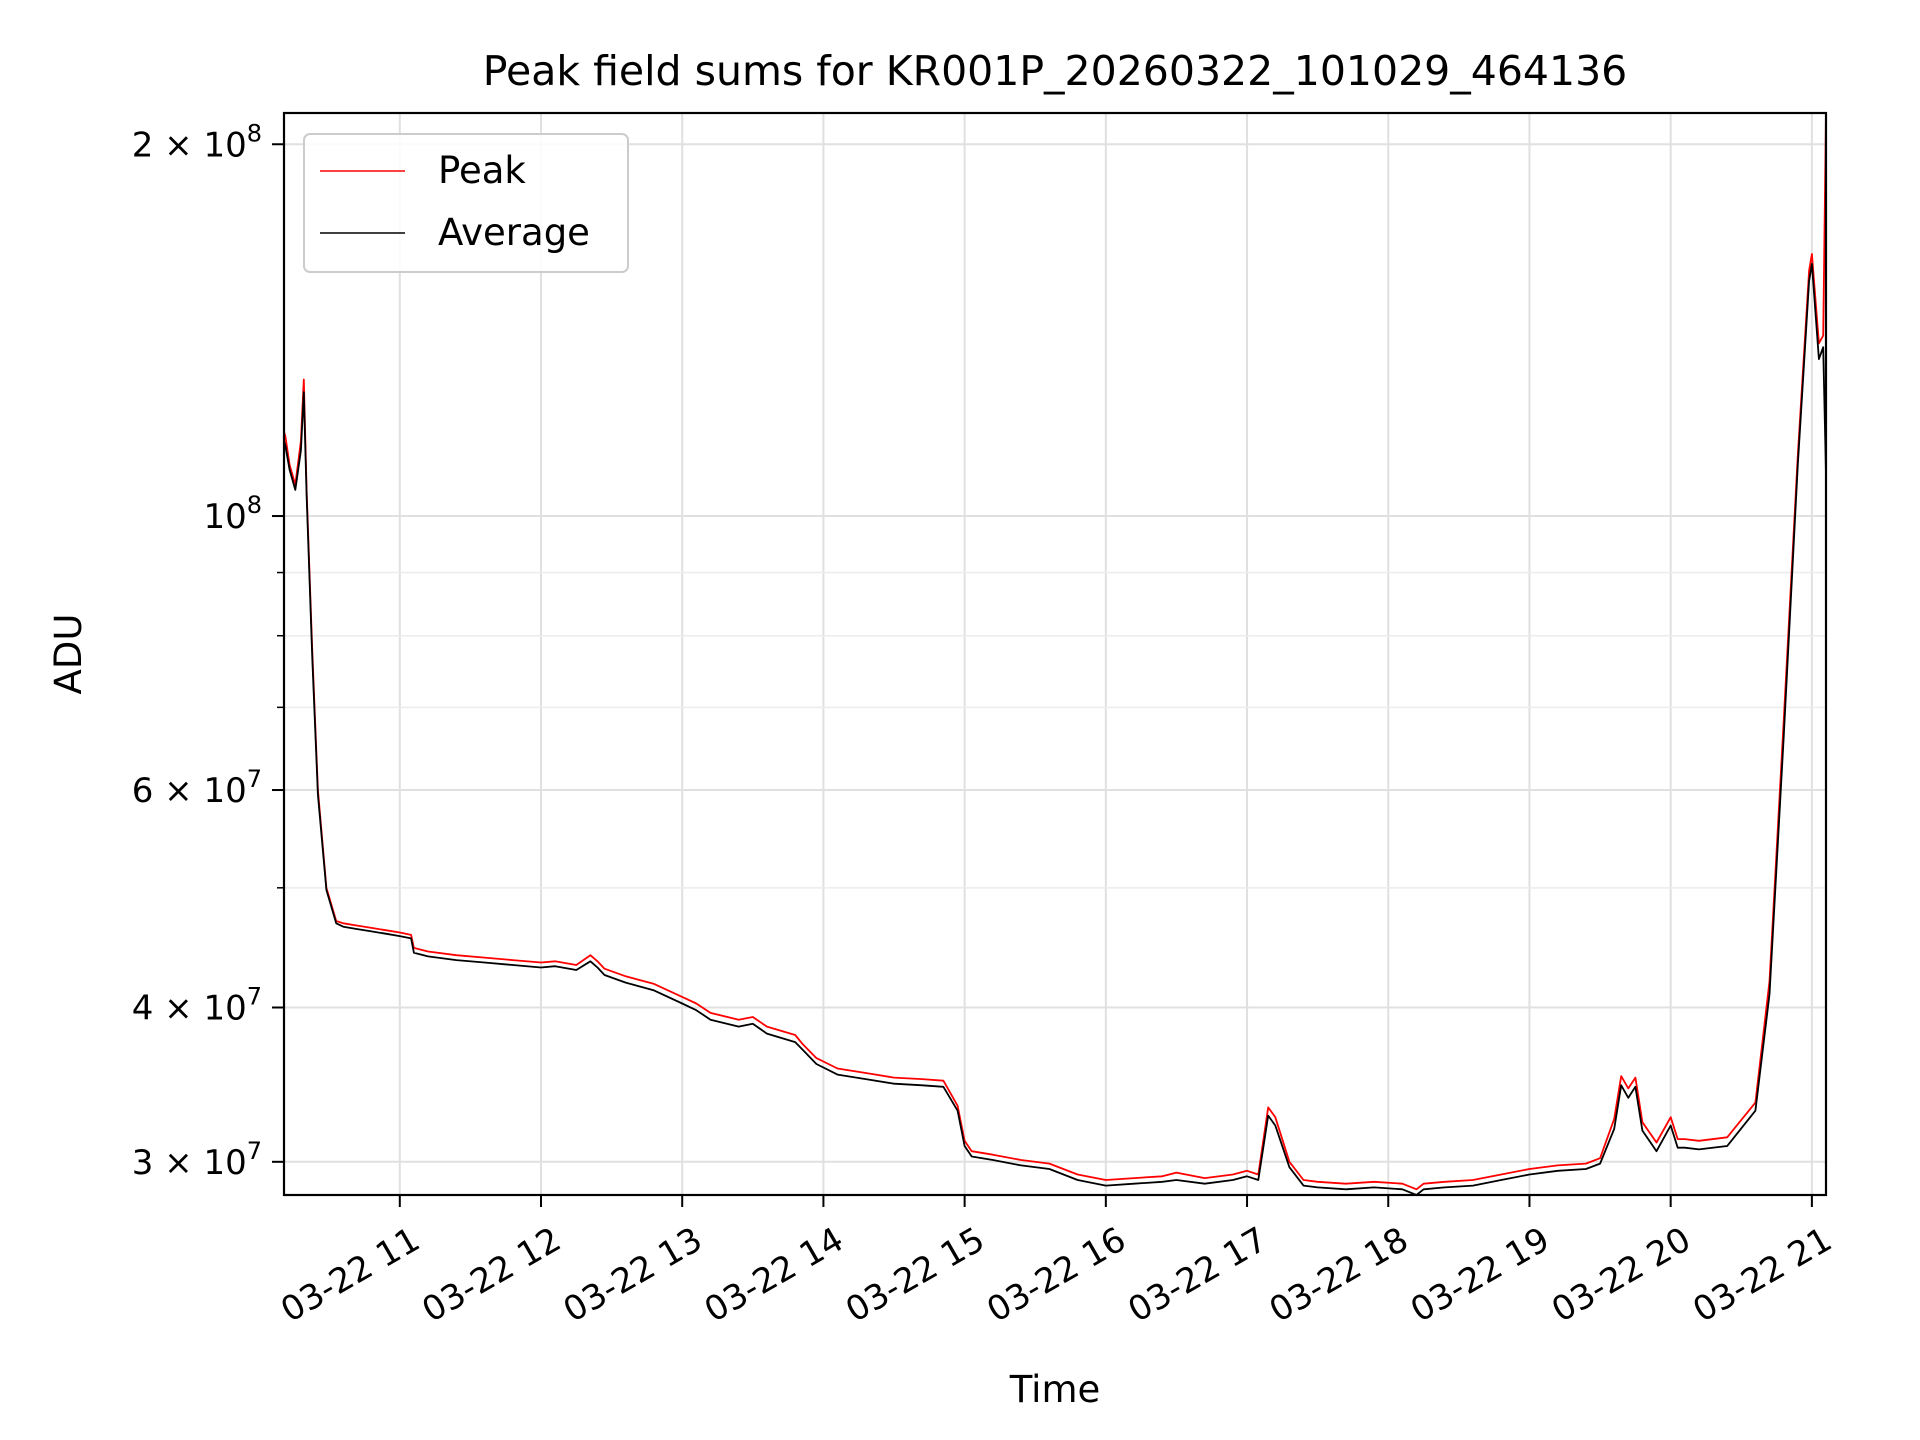 This screenshot has height=1440, width=1920. I want to click on legend-box, so click(466, 203).